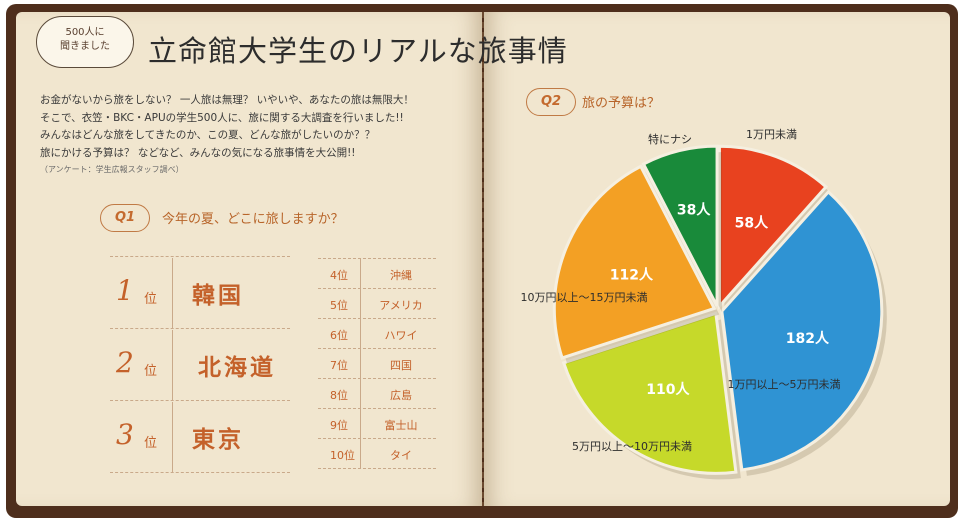  Describe the element at coordinates (808, 338) in the screenshot. I see `pie-value-label: 182人` at that location.